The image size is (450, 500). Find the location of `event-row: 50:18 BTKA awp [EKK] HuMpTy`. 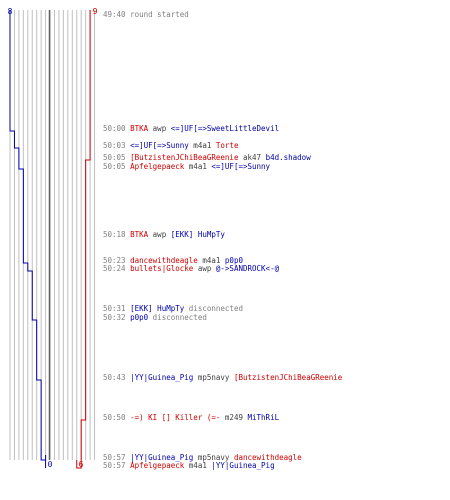

event-row: 50:18 BTKA awp [EKK] HuMpTy is located at coordinates (164, 234).